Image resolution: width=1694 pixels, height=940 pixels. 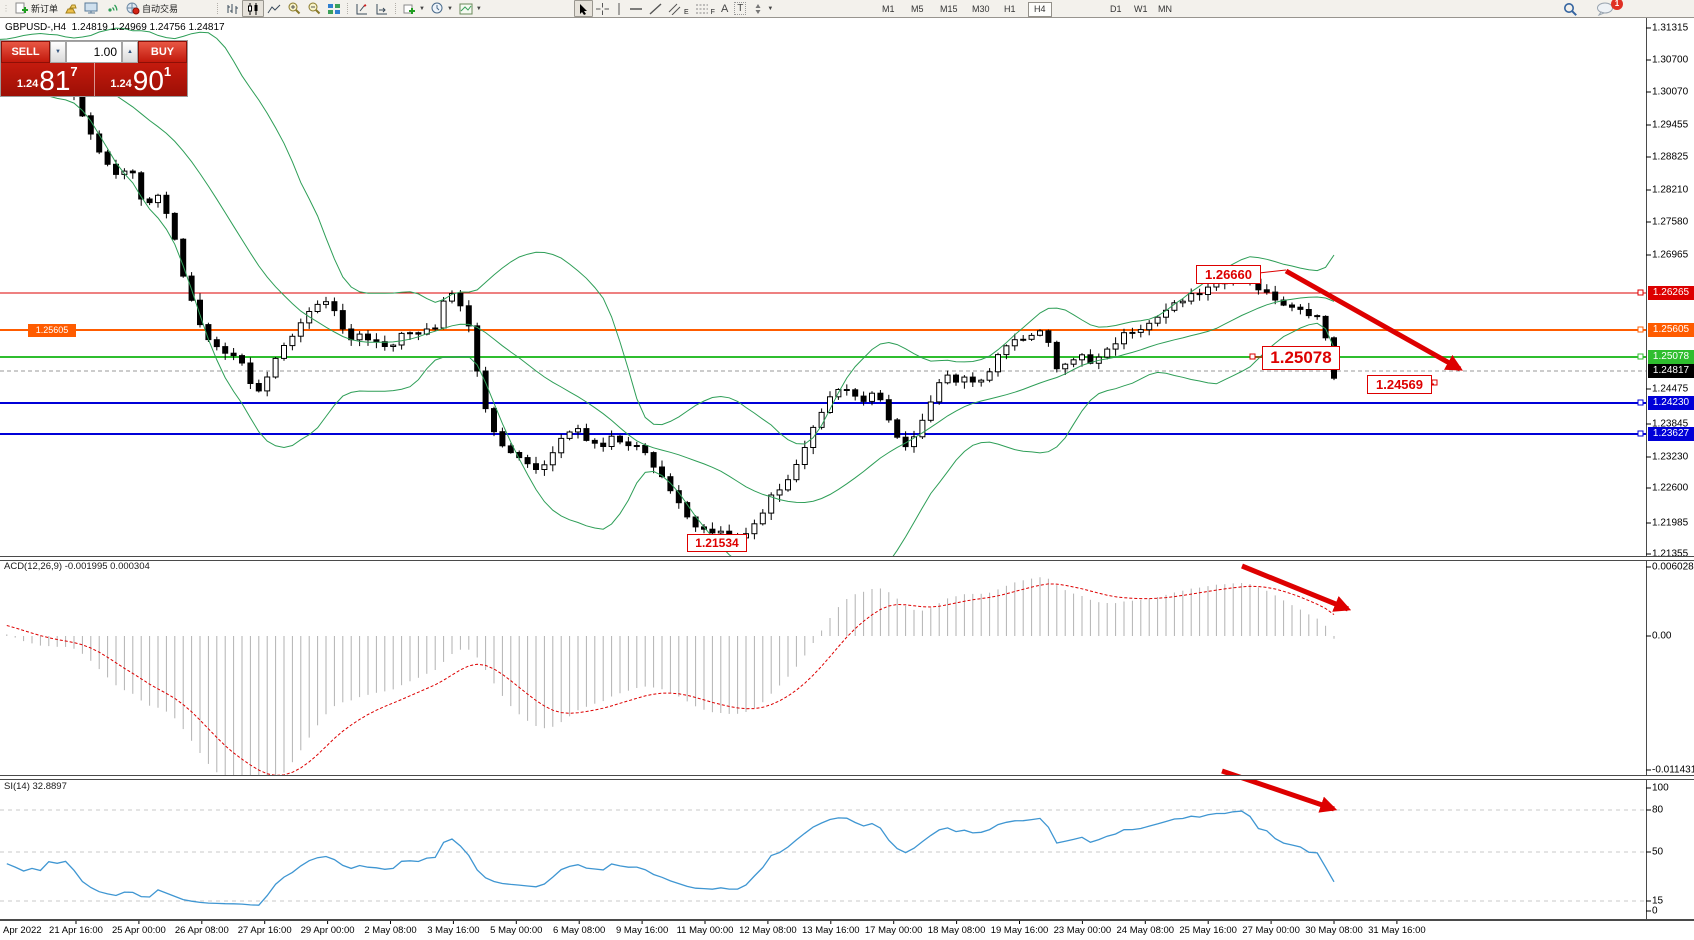 What do you see at coordinates (1141, 9) in the screenshot?
I see `tf-button-W1: W1` at bounding box center [1141, 9].